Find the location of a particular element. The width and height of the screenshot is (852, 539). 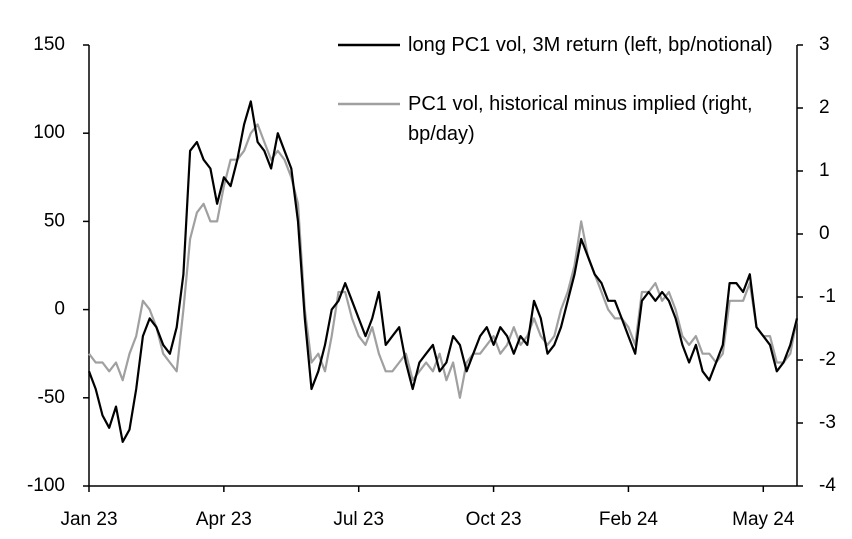

x-tick-label: May 24 is located at coordinates (763, 519).